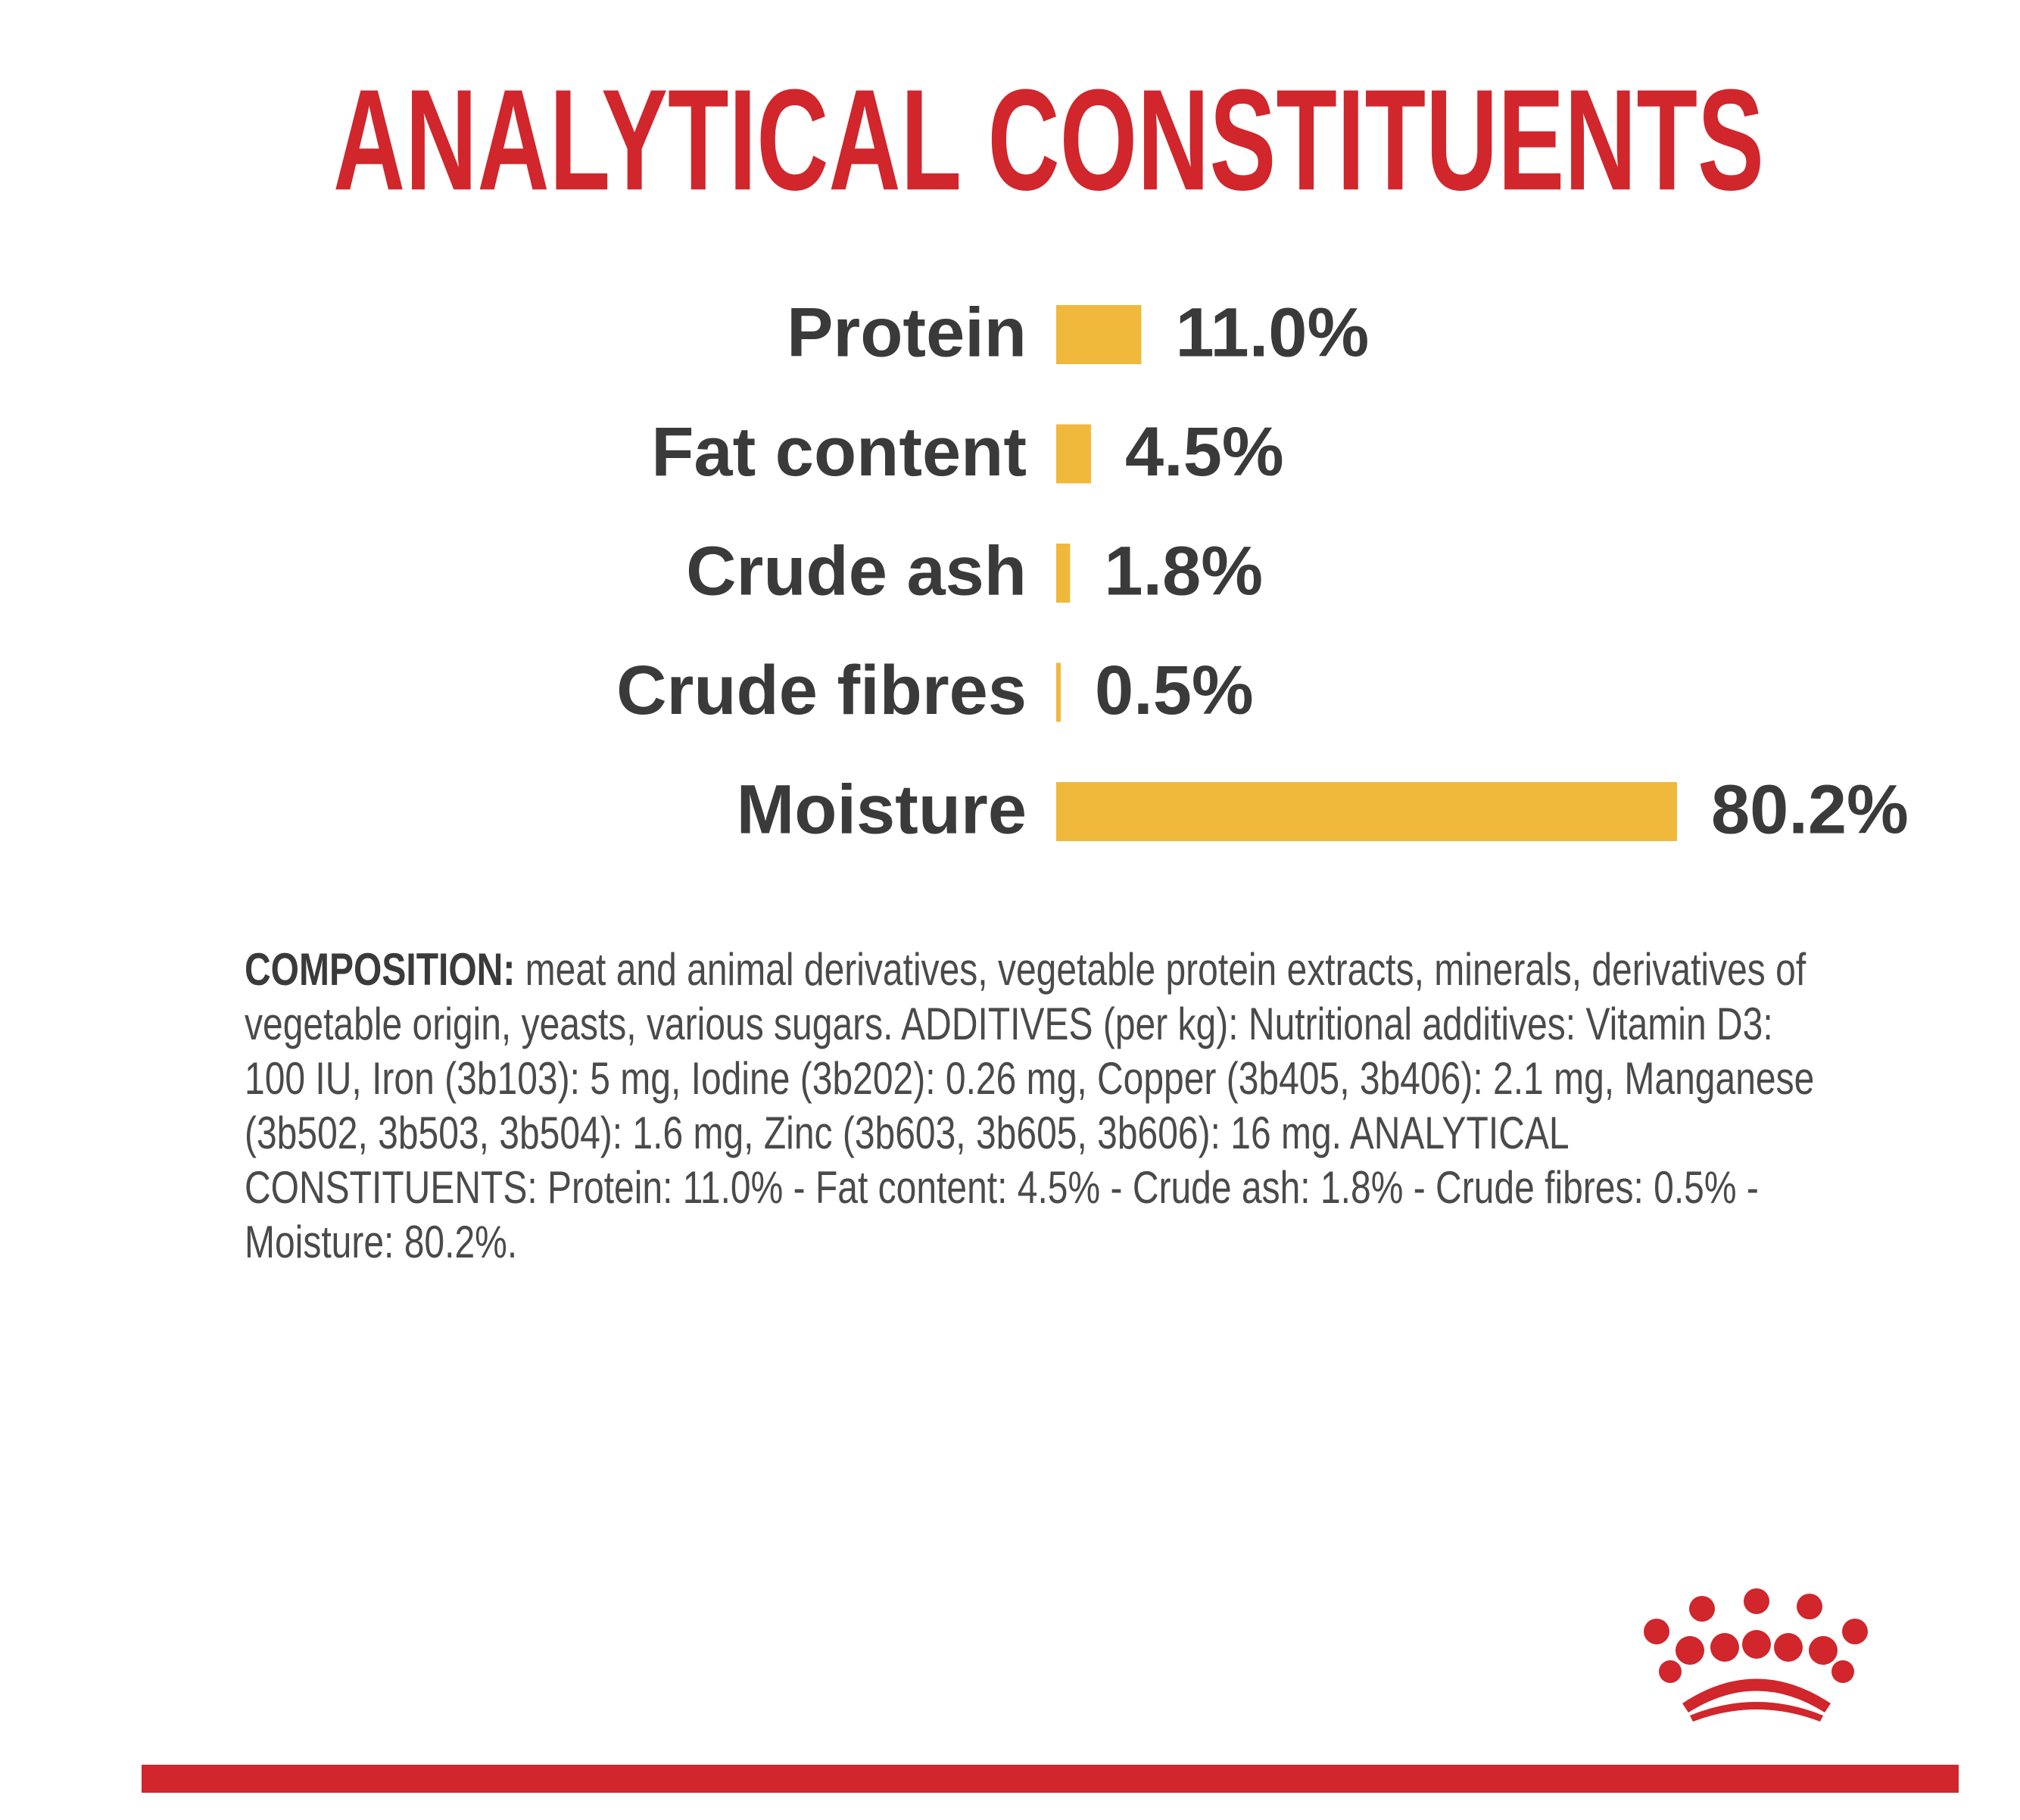 The height and width of the screenshot is (1820, 2020). Describe the element at coordinates (856, 570) in the screenshot. I see `category-label: Crude ash` at that location.